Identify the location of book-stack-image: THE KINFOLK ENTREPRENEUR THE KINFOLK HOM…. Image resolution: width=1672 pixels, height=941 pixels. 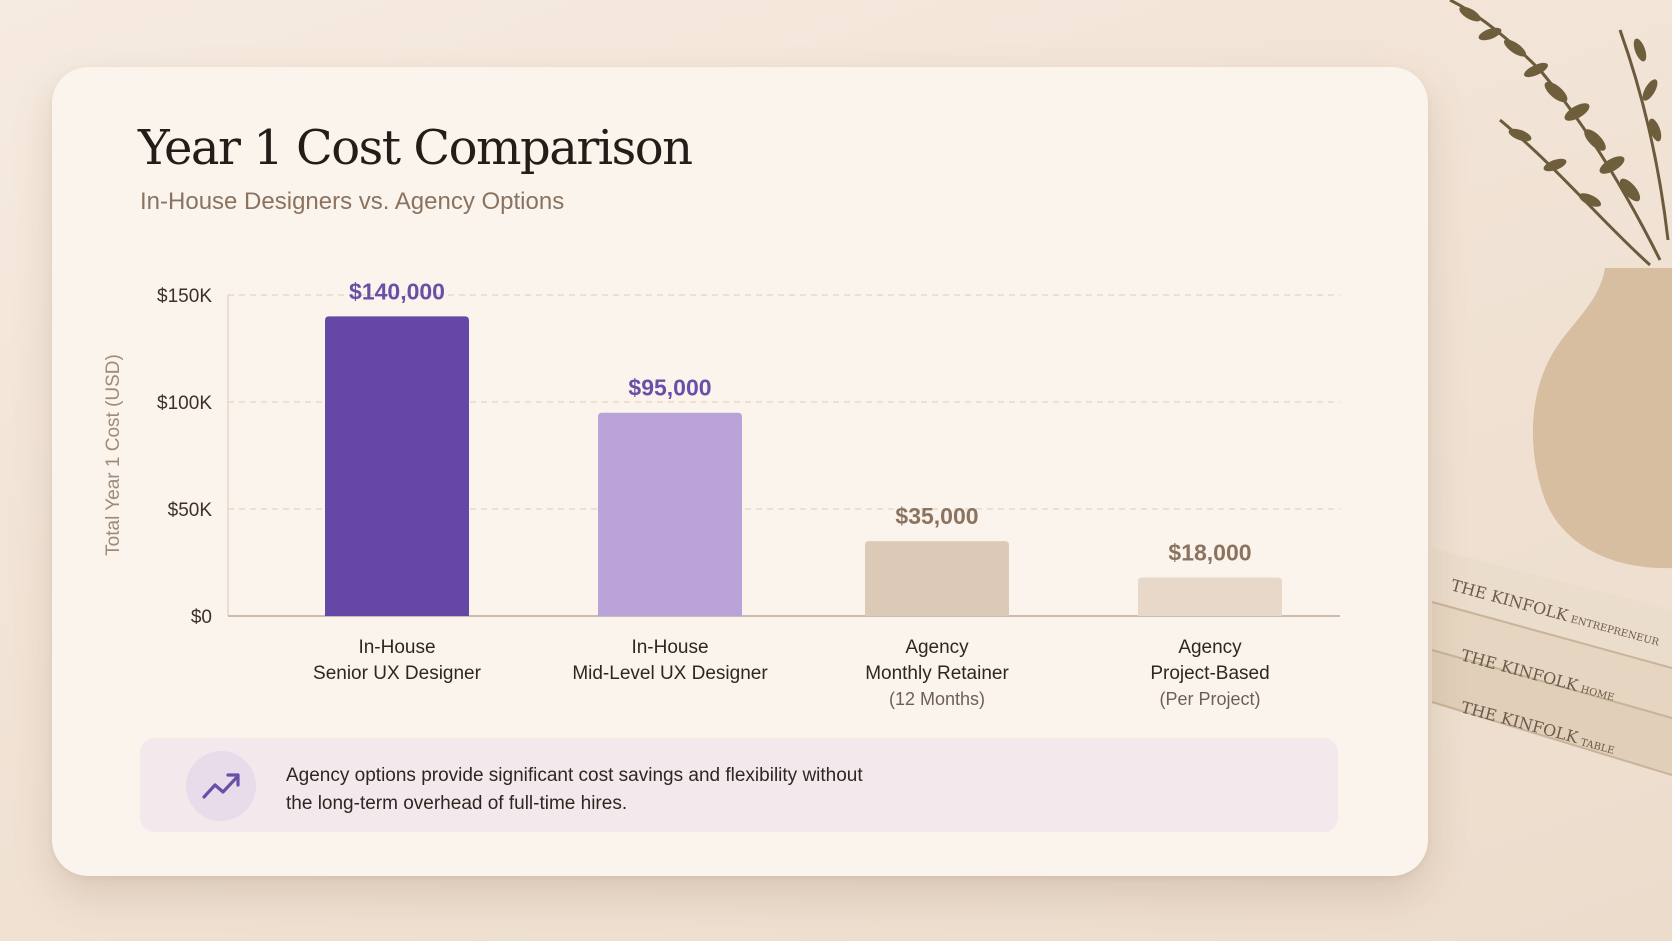
(1551, 662).